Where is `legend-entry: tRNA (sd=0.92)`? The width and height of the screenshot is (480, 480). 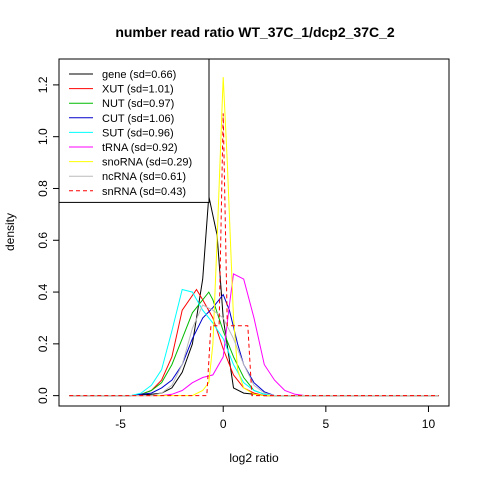
legend-entry: tRNA (sd=0.92) is located at coordinates (140, 148).